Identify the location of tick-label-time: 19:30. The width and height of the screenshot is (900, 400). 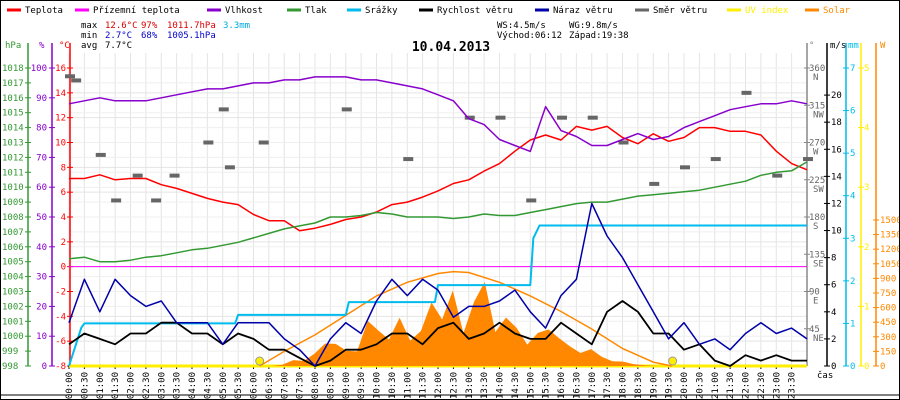
(670, 385).